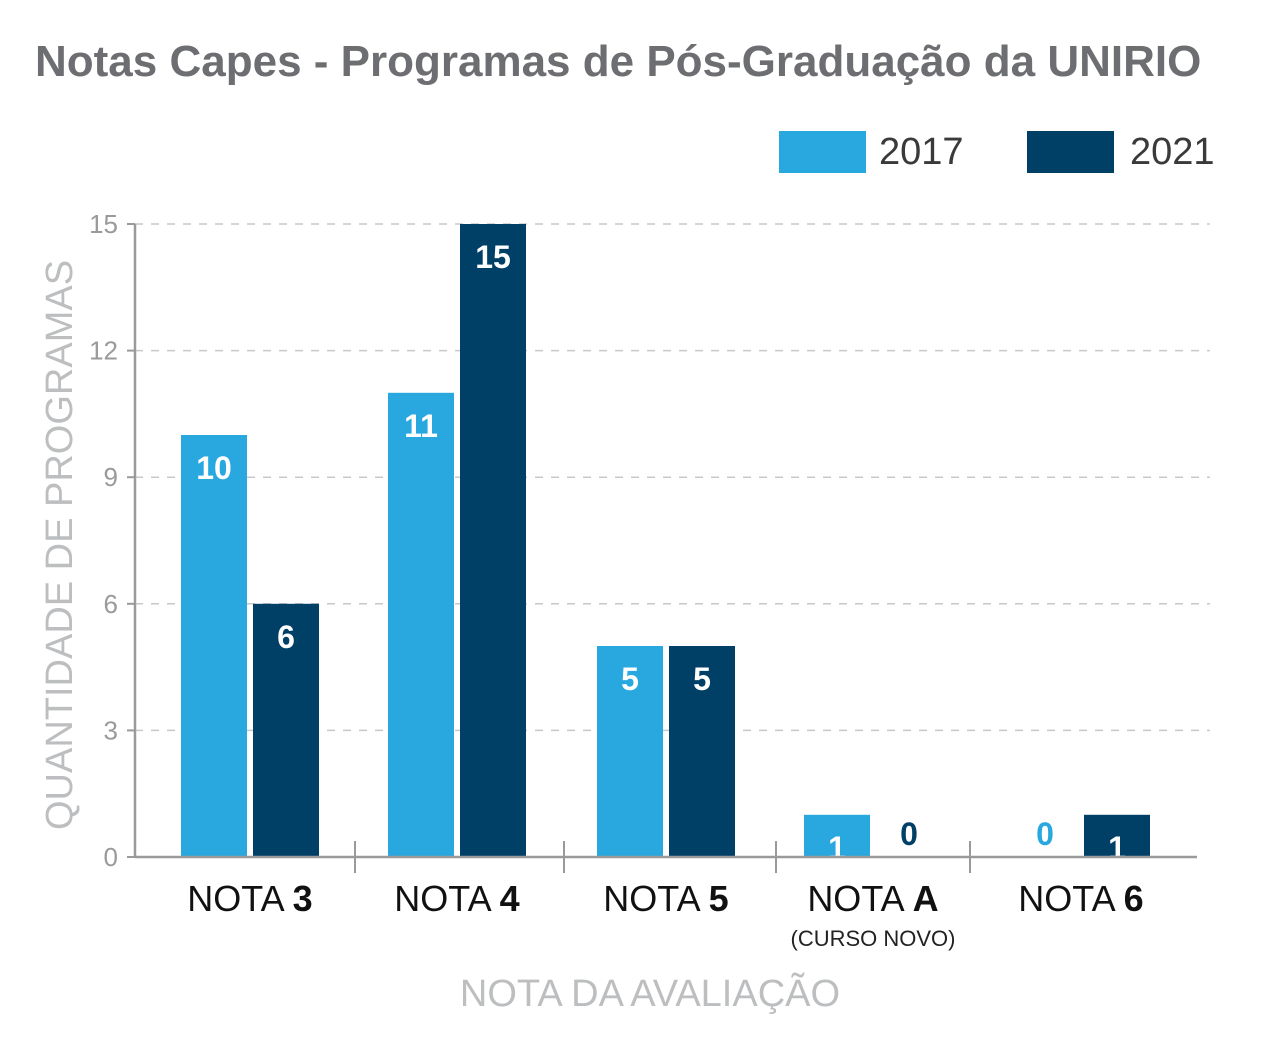 The height and width of the screenshot is (1056, 1280). What do you see at coordinates (111, 477) in the screenshot?
I see `y-tick-label: 9` at bounding box center [111, 477].